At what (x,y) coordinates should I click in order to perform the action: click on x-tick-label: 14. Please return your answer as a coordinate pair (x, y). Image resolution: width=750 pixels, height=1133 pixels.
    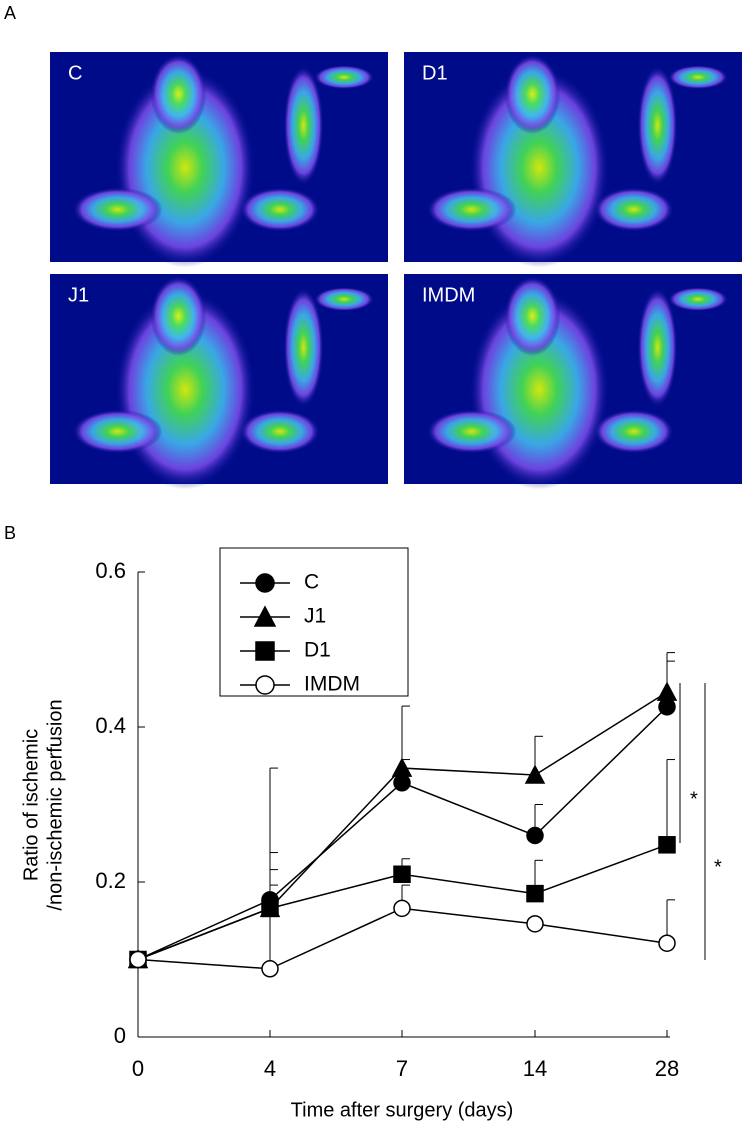
    Looking at the image, I should click on (535, 1068).